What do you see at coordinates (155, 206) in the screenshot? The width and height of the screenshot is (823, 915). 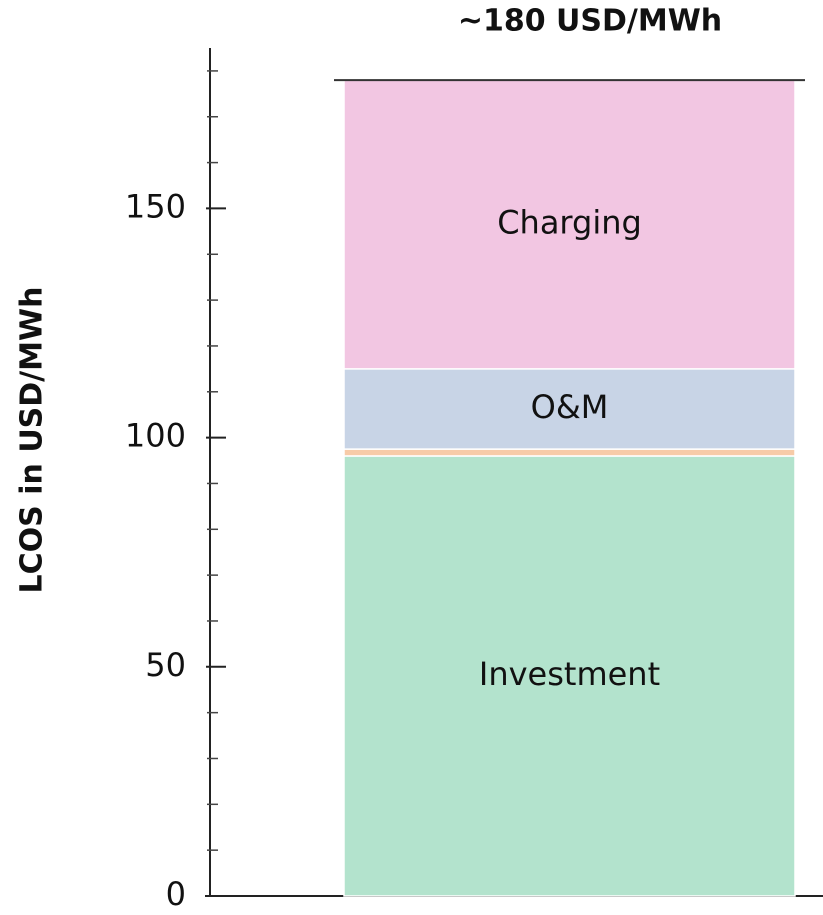 I see `y-tick-label: 150` at bounding box center [155, 206].